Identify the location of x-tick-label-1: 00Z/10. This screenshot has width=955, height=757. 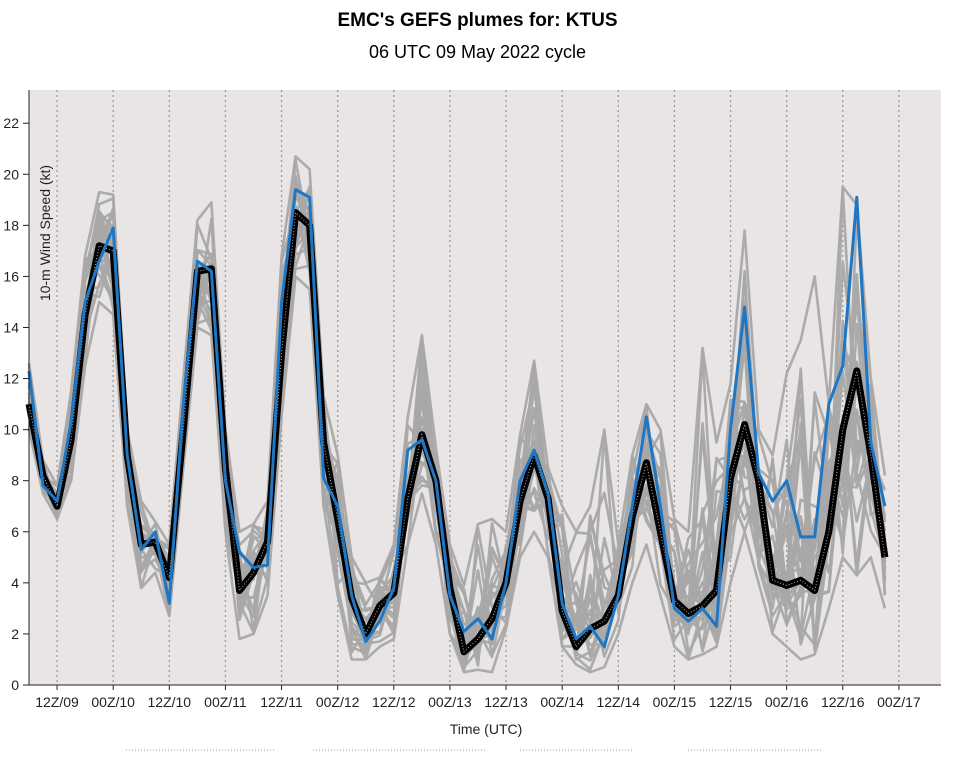
(113, 702).